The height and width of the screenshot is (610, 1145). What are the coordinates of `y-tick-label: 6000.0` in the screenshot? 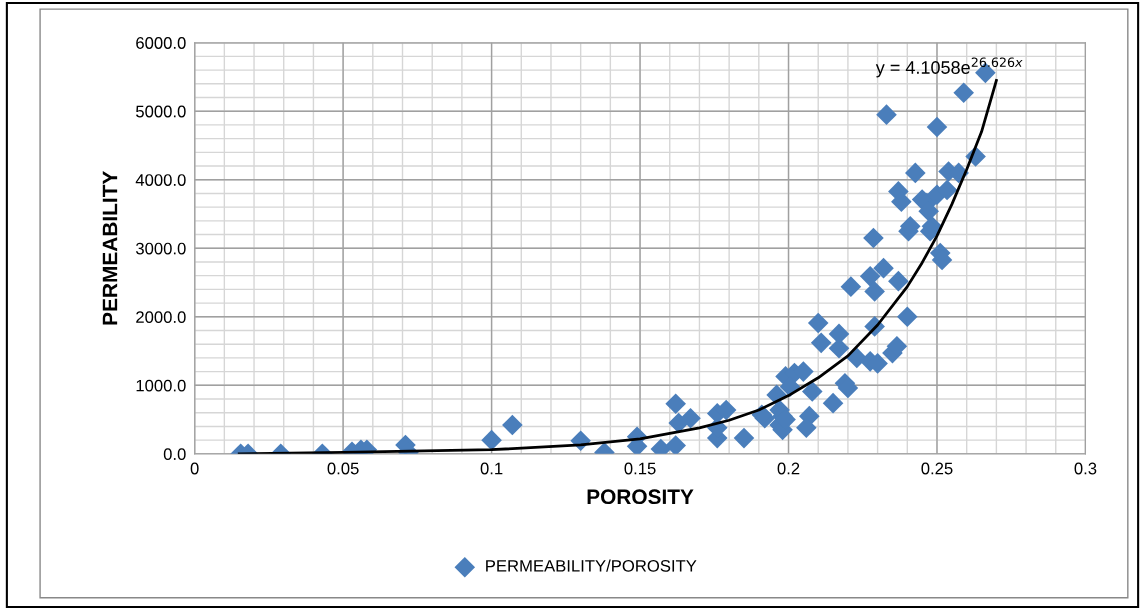 It's located at (161, 43).